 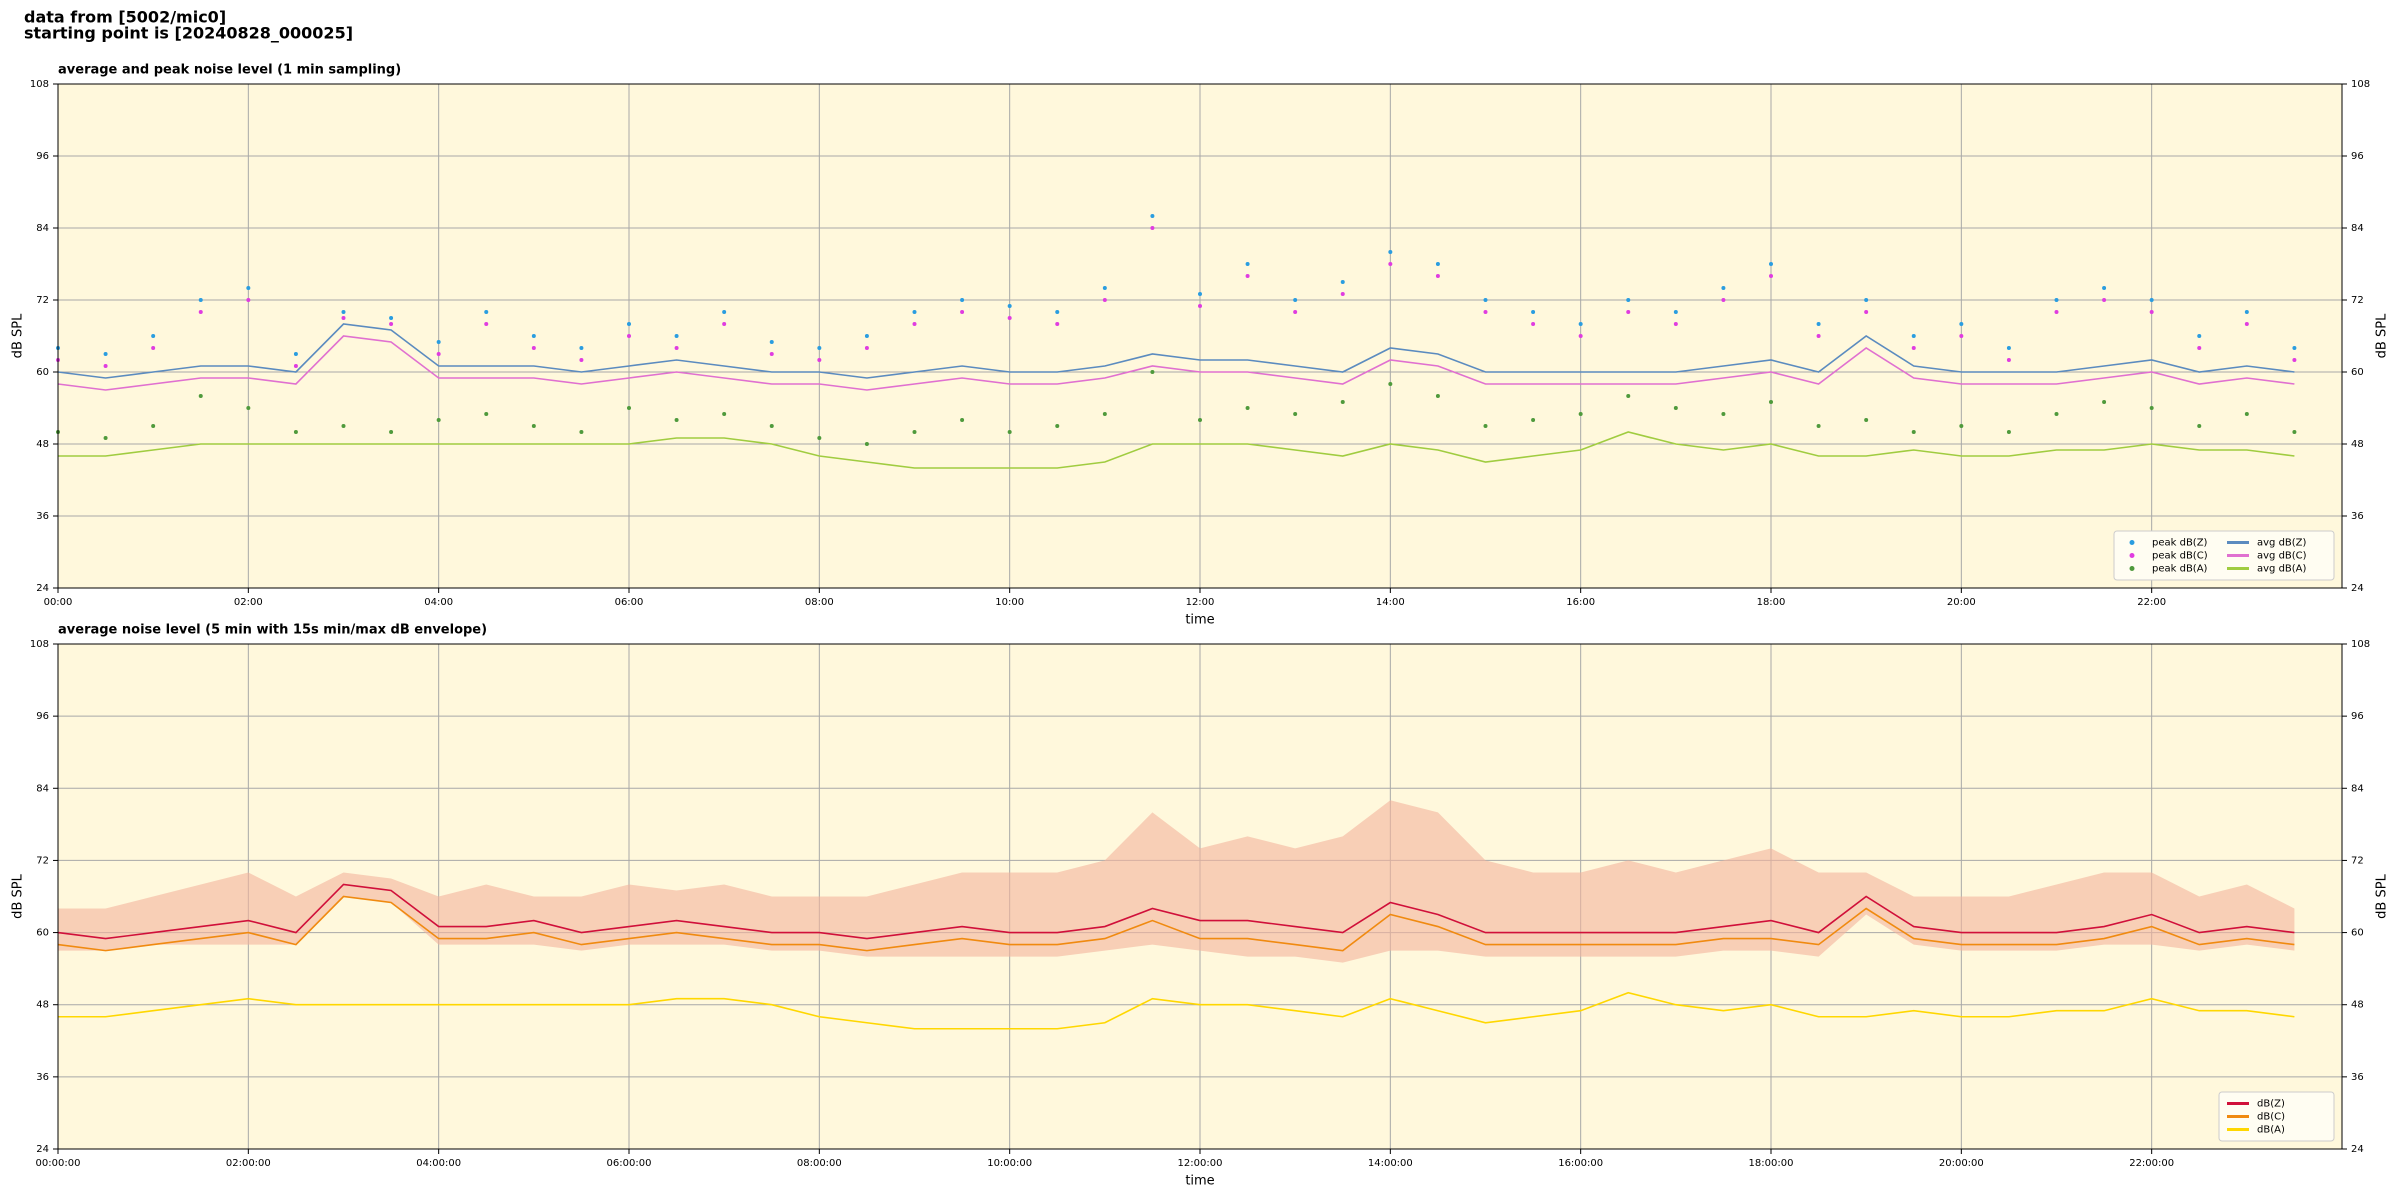 What do you see at coordinates (1390, 1163) in the screenshot?
I see `x-tick-label: 14:00:00` at bounding box center [1390, 1163].